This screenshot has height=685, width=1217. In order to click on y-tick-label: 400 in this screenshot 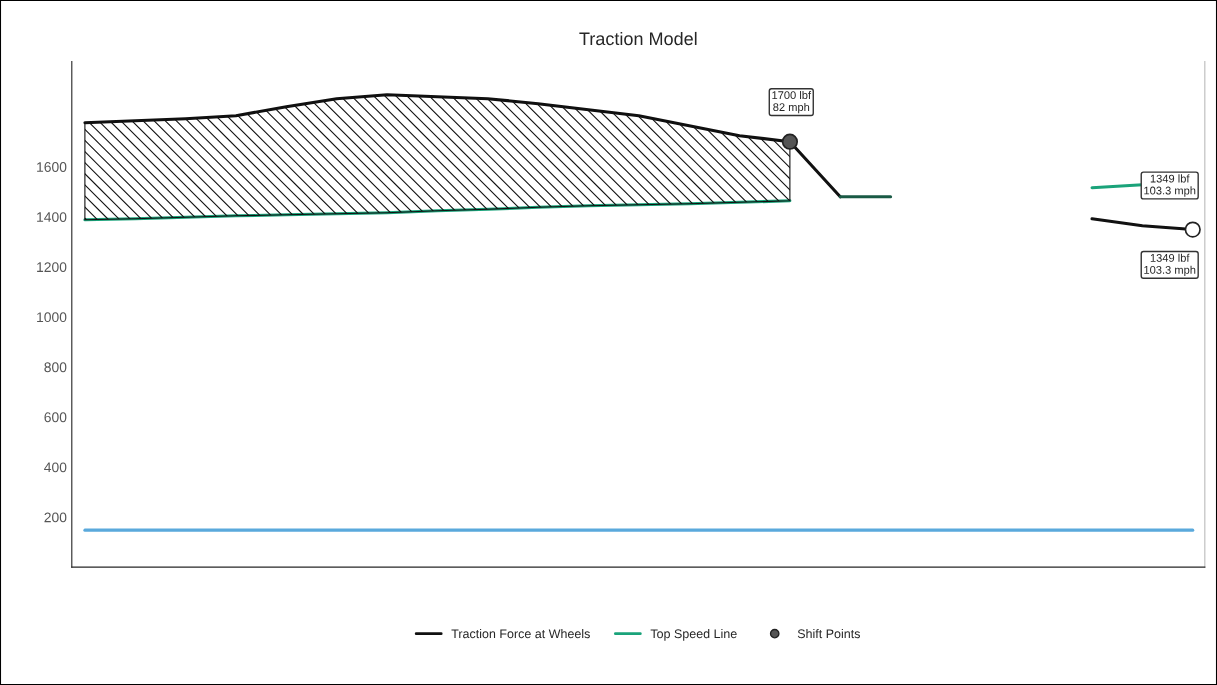, I will do `click(55, 467)`.